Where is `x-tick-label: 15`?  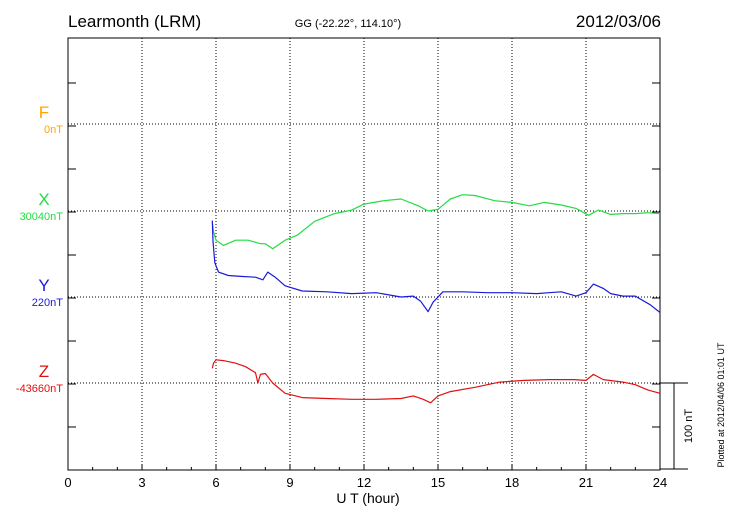 x-tick-label: 15 is located at coordinates (438, 482).